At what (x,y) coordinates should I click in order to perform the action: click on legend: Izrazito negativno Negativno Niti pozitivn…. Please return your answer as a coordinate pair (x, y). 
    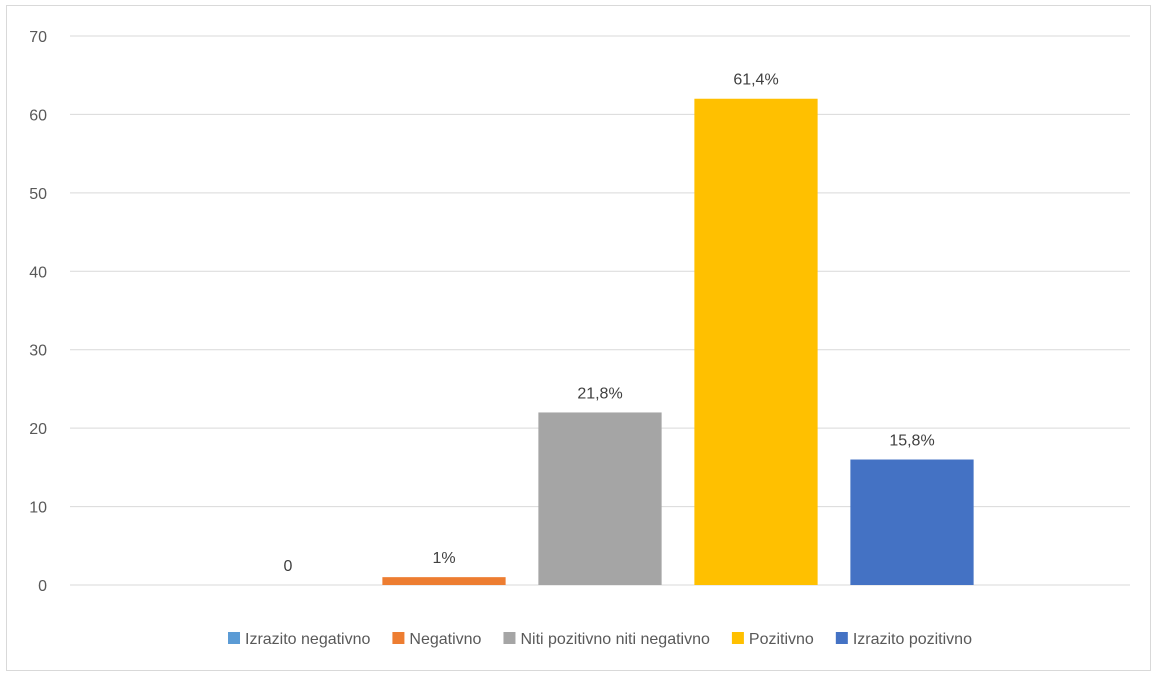
    Looking at the image, I should click on (600, 639).